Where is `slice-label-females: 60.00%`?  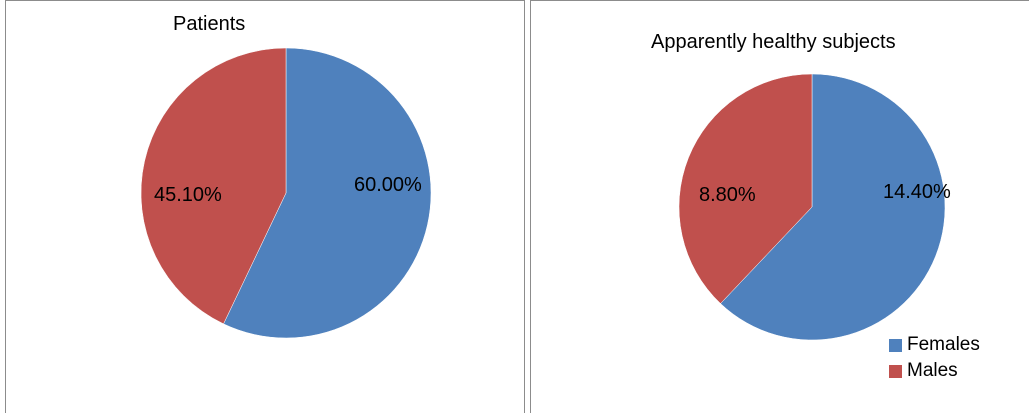 slice-label-females: 60.00% is located at coordinates (388, 185).